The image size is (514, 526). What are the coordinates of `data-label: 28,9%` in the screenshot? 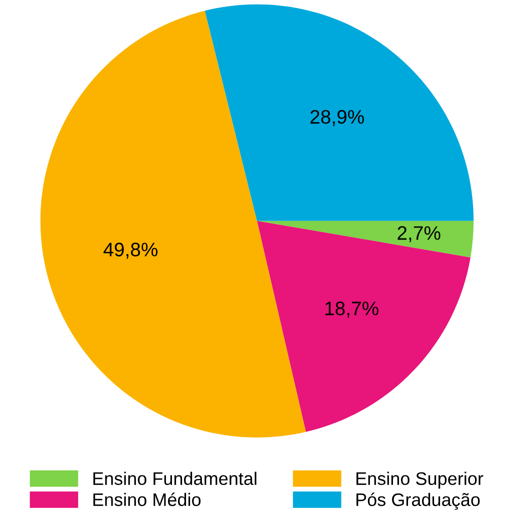 It's located at (337, 118).